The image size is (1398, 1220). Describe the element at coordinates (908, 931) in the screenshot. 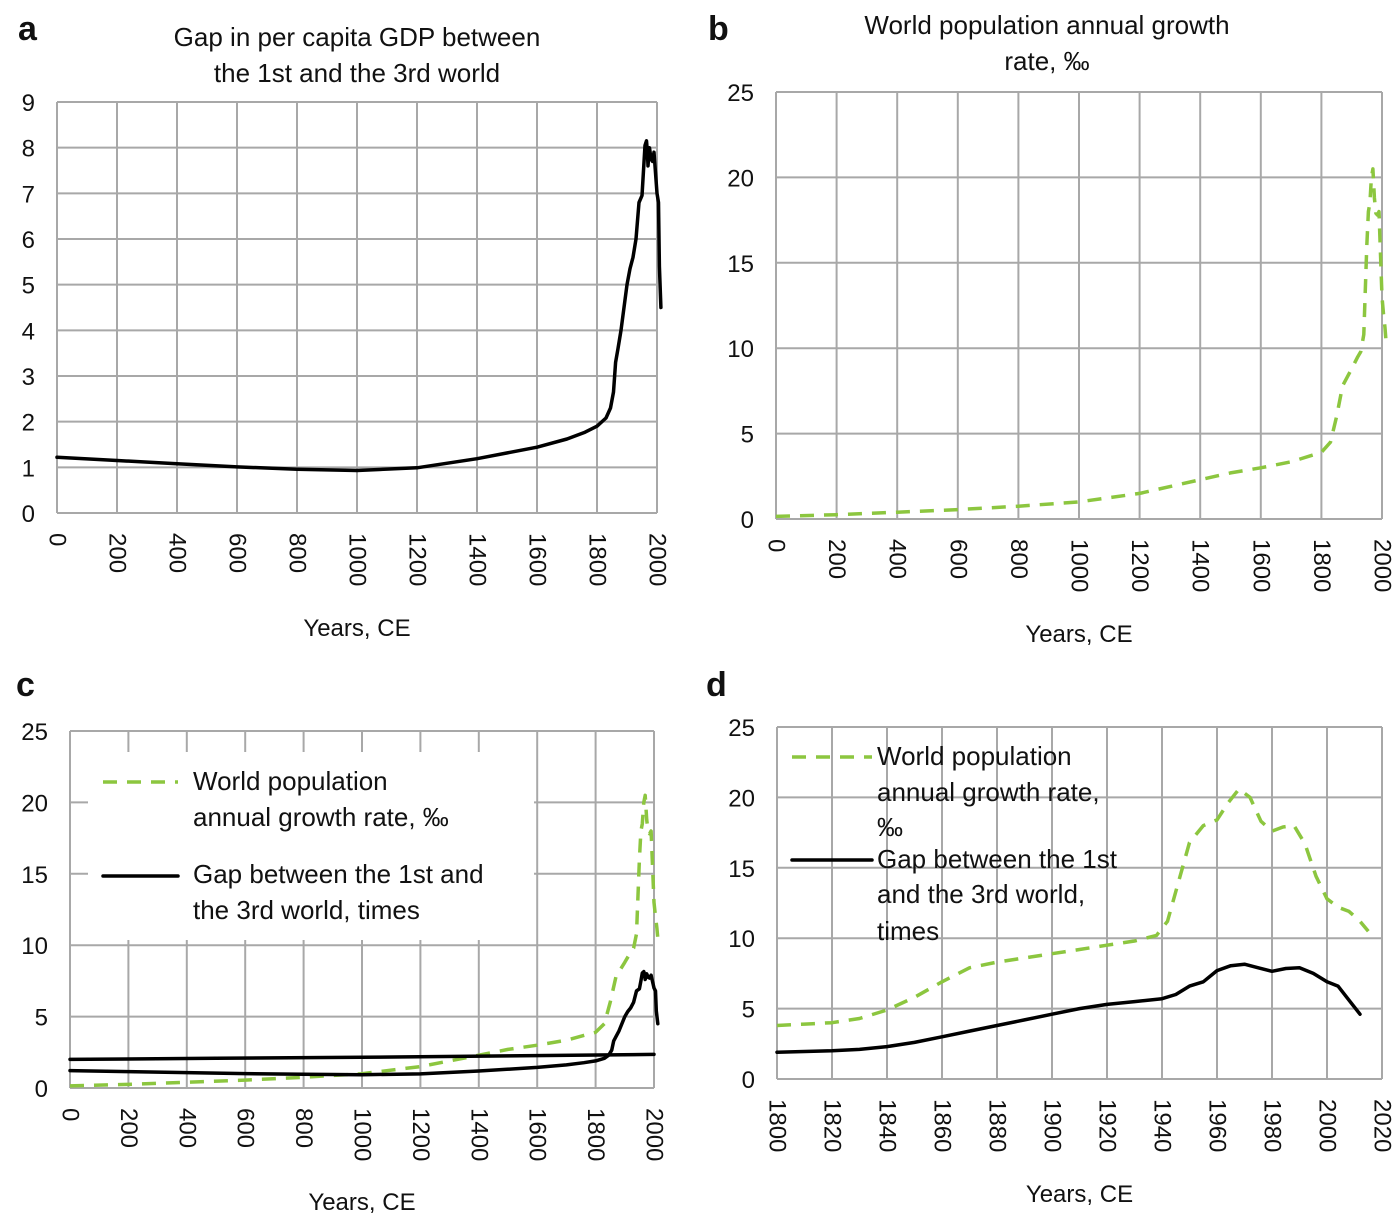

I see `legend-label: times` at that location.